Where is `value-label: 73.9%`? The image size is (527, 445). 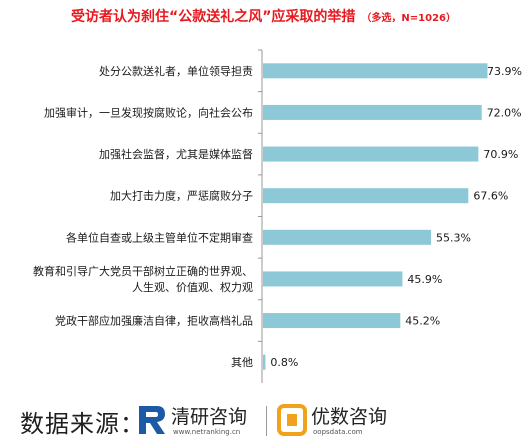 value-label: 73.9% is located at coordinates (504, 71).